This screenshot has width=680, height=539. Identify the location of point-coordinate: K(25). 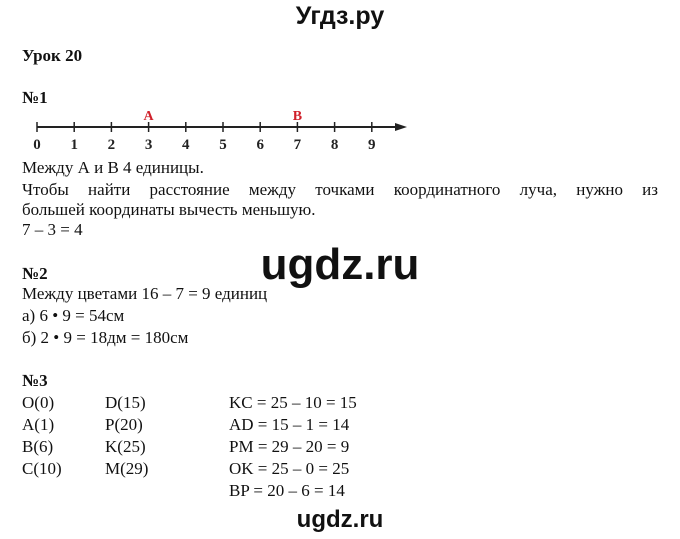
(125, 446).